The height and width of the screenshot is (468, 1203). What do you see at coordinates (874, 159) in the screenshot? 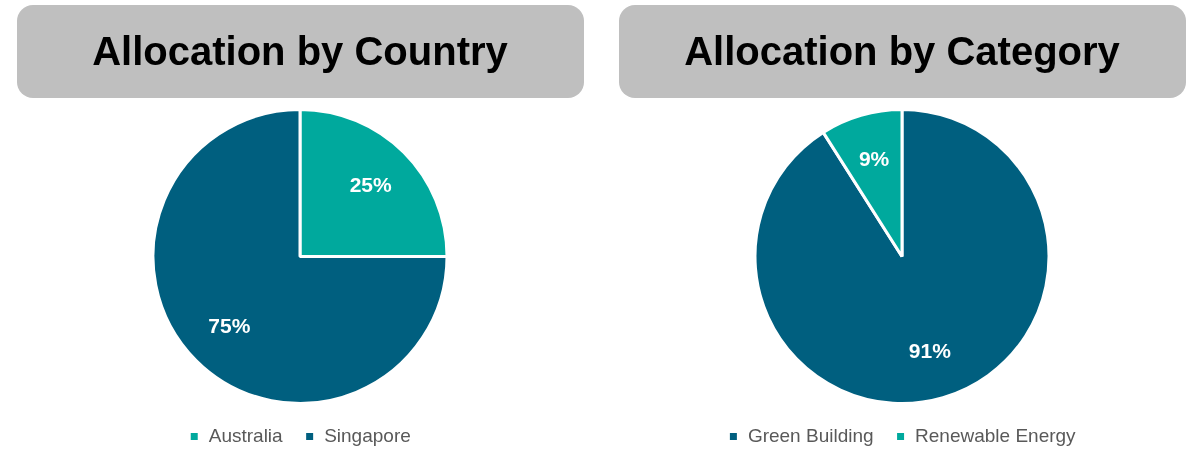
I see `data-label: 9%` at bounding box center [874, 159].